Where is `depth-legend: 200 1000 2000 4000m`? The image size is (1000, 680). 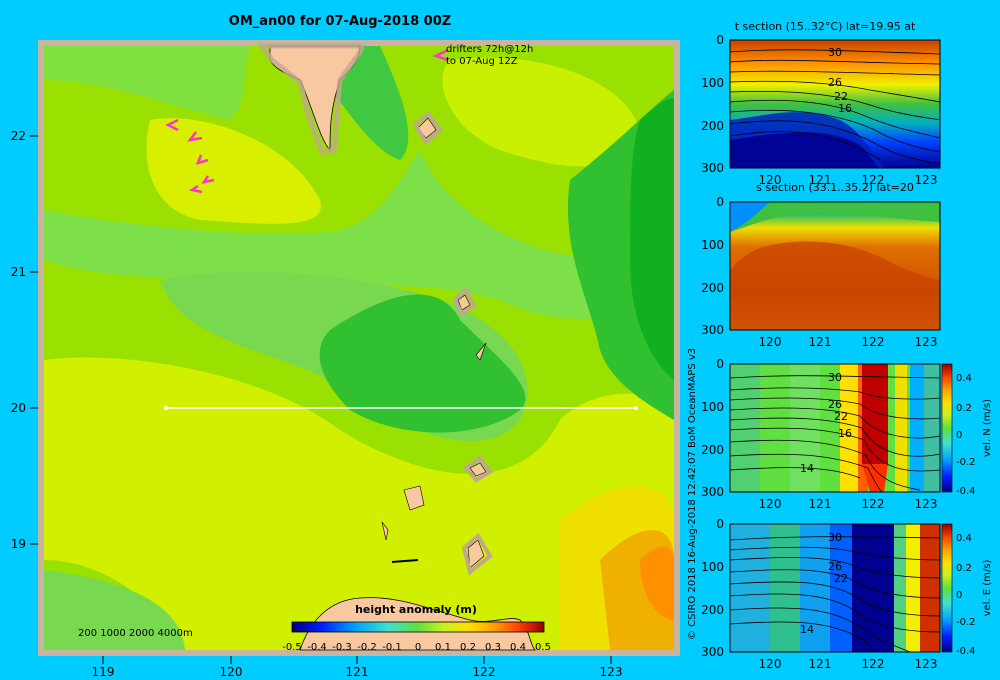 depth-legend: 200 1000 2000 4000m is located at coordinates (135, 633).